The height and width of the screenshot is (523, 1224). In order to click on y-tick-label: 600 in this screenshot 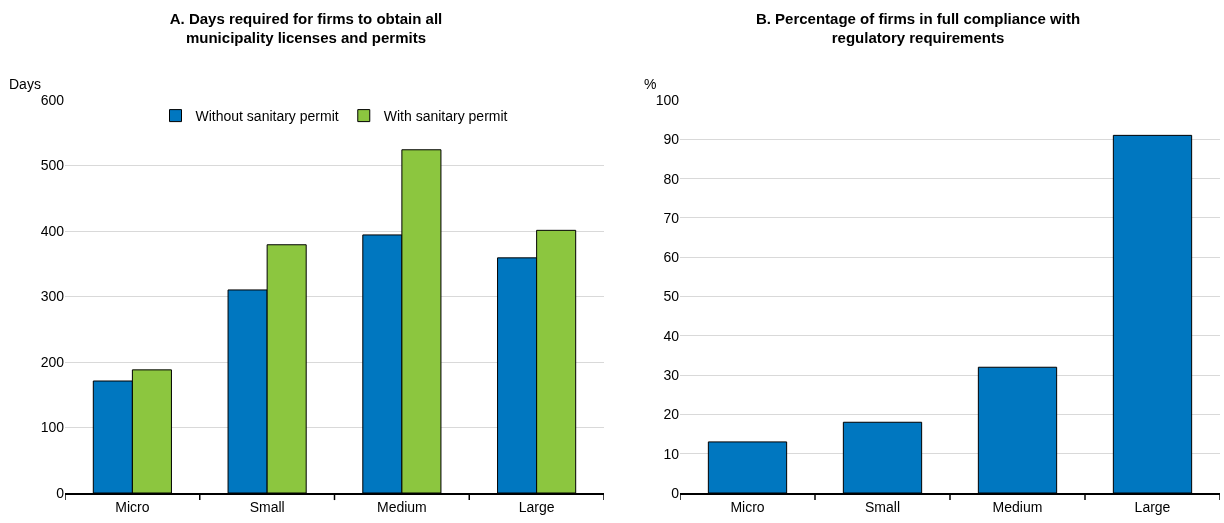, I will do `click(52, 99)`.